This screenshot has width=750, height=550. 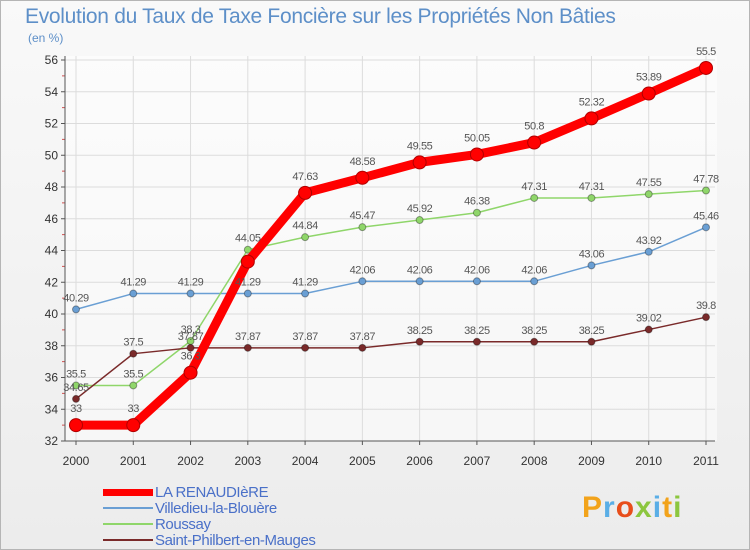 I want to click on data-label: 34.65, so click(x=76, y=388).